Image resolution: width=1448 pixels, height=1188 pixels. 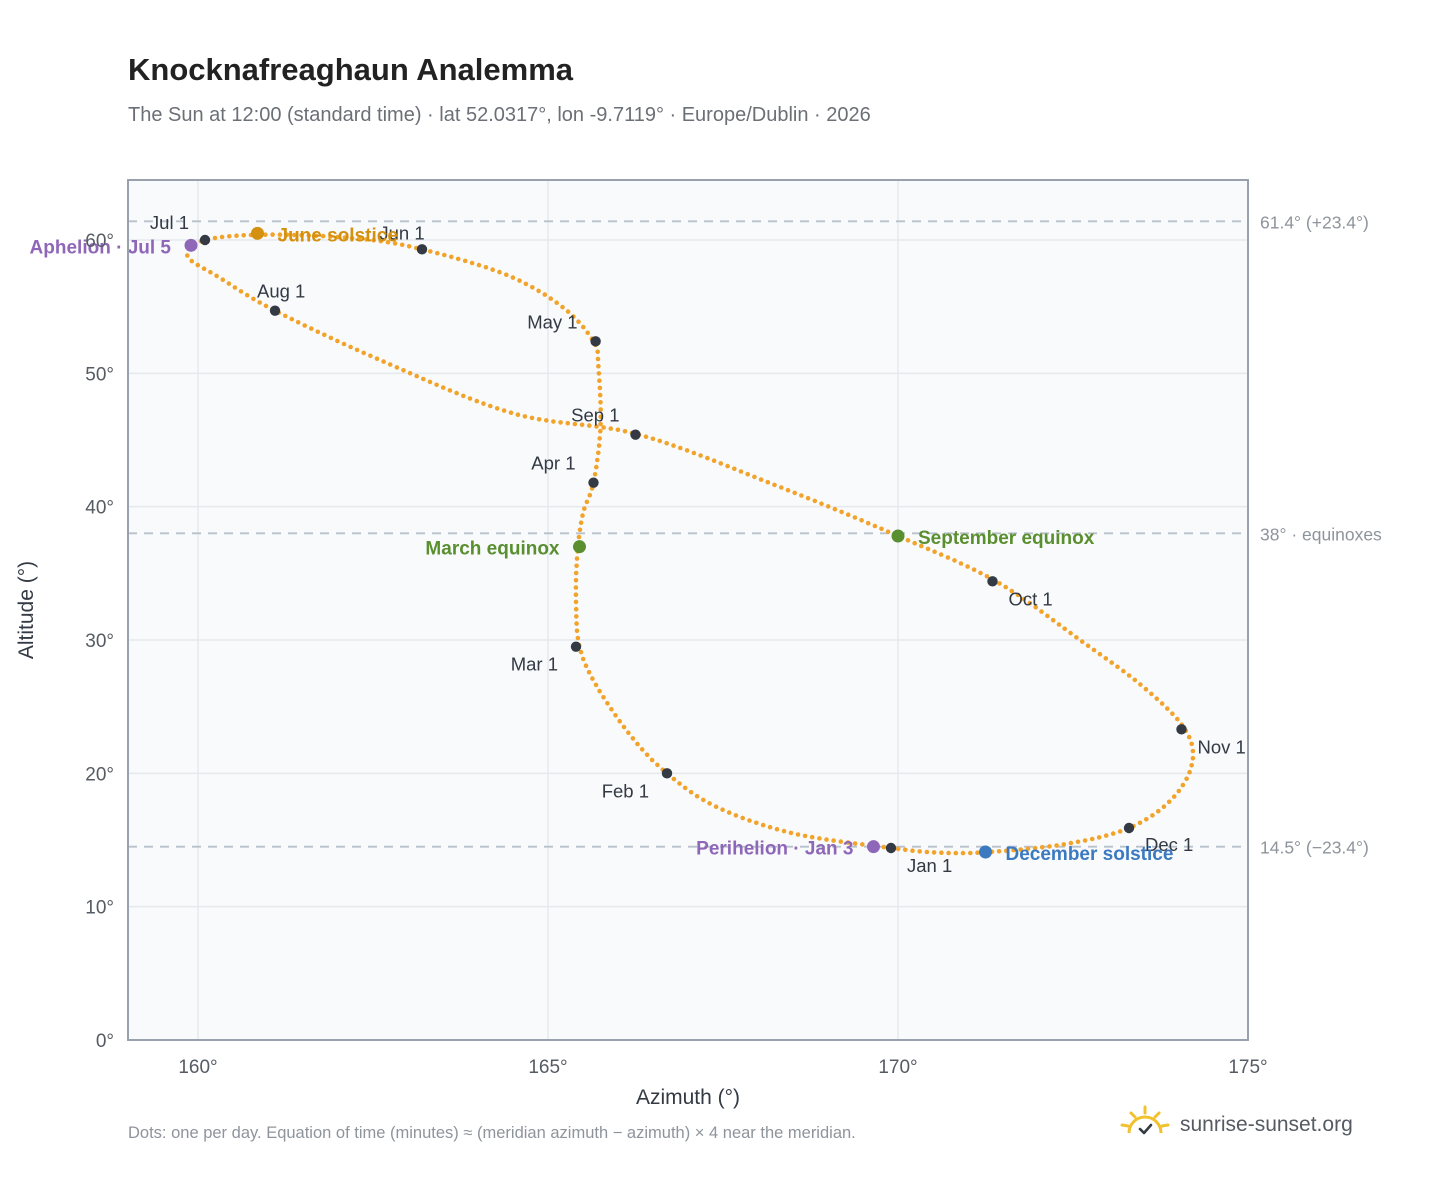 What do you see at coordinates (492, 549) in the screenshot?
I see `event-label: March equinox` at bounding box center [492, 549].